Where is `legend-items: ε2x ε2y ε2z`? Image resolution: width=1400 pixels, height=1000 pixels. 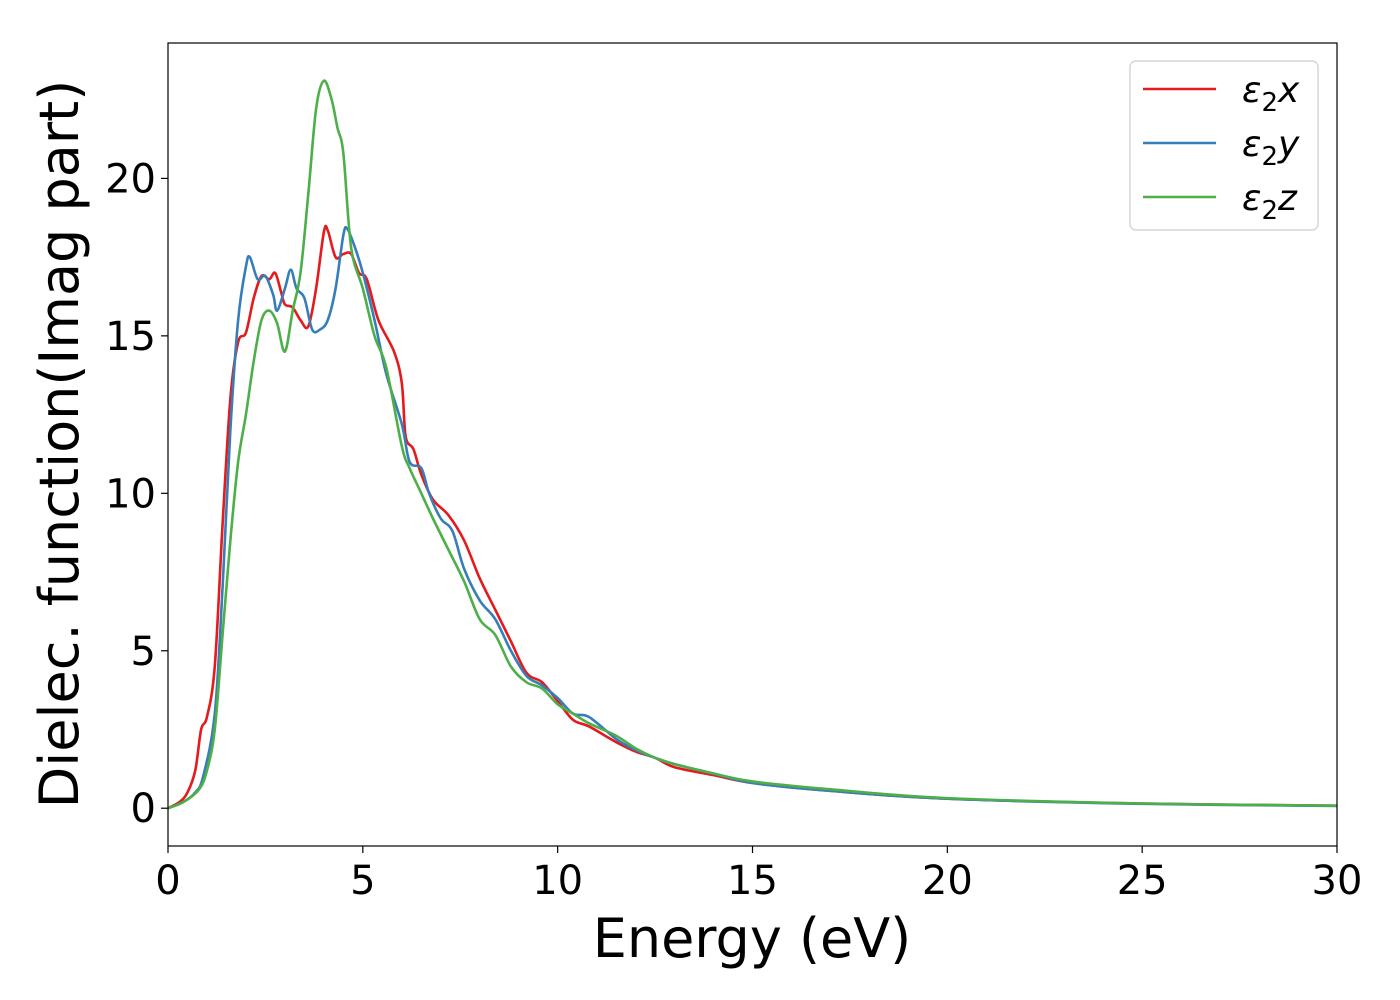
legend-items: ε2x ε2y ε2z is located at coordinates (1221, 148).